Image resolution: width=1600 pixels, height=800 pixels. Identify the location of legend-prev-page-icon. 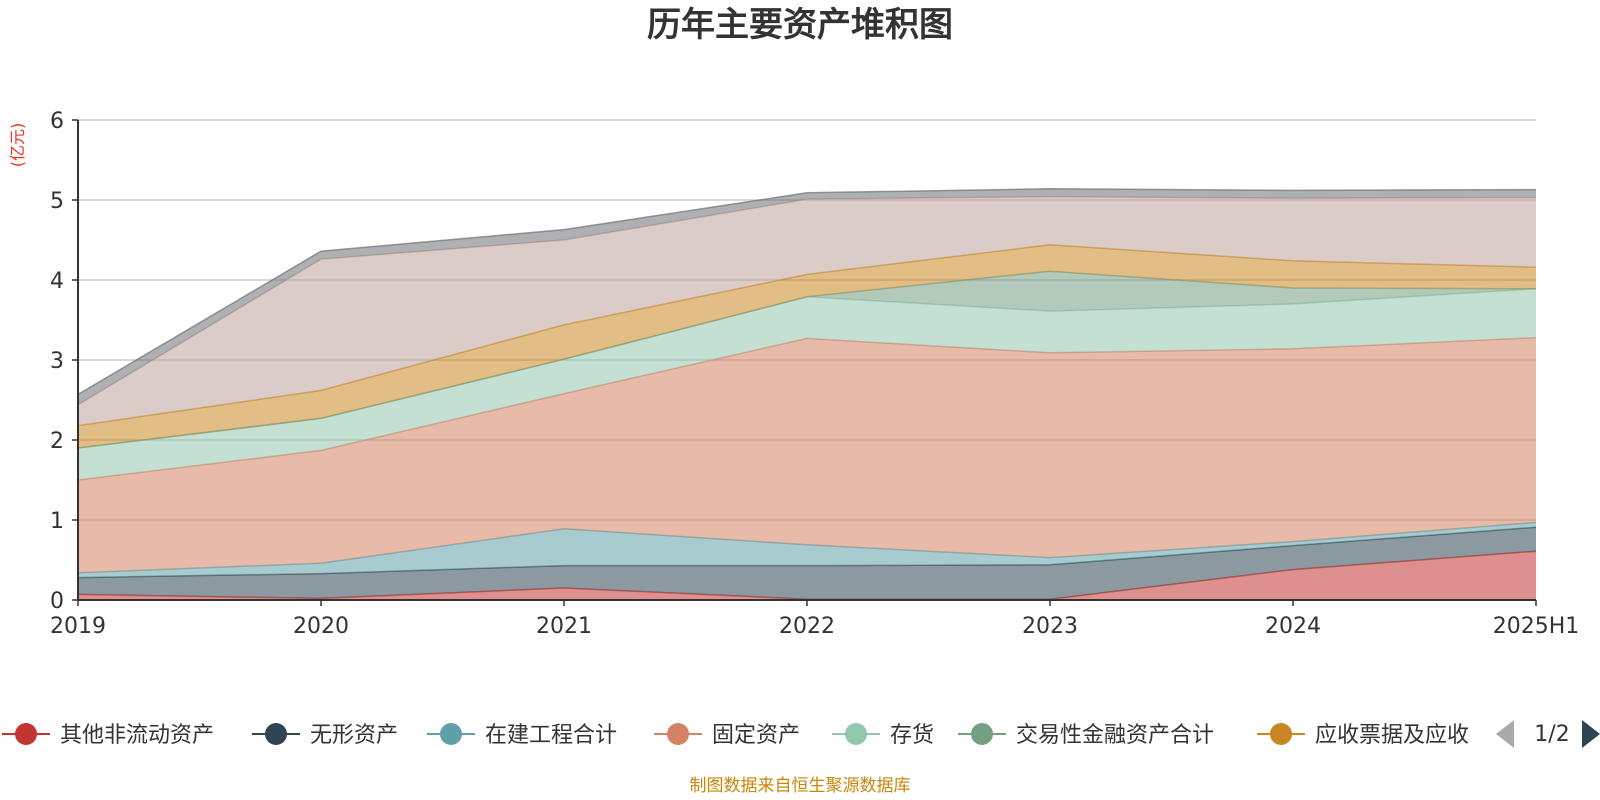
(1505, 734).